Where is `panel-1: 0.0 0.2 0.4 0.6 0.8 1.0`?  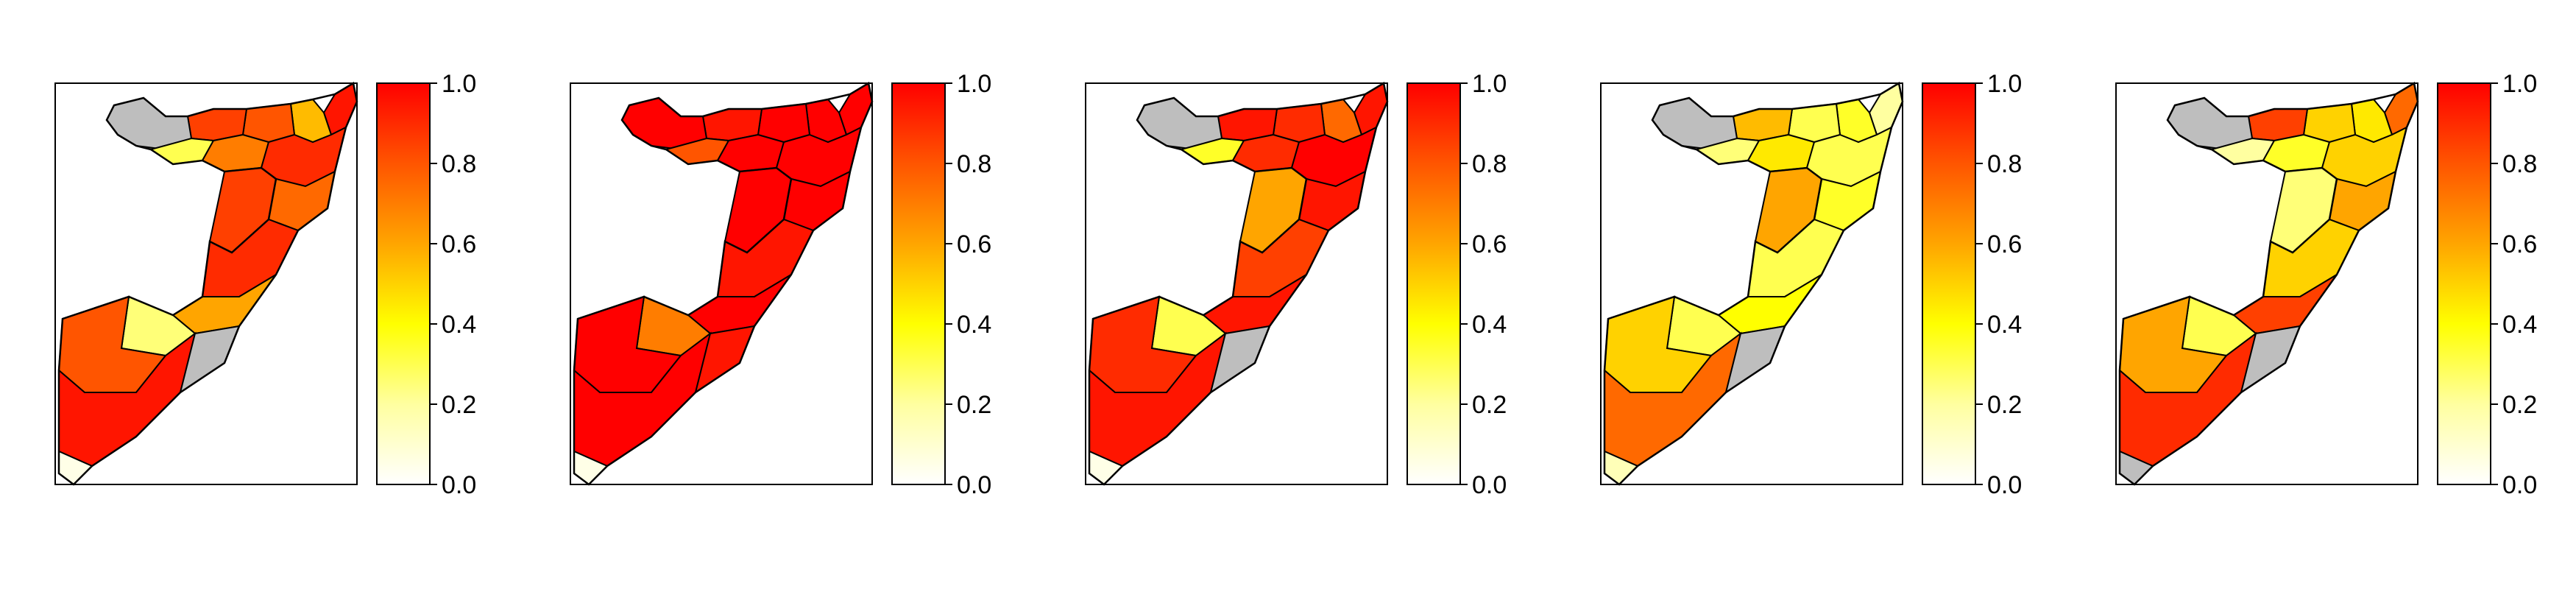 panel-1: 0.0 0.2 0.4 0.6 0.8 1.0 is located at coordinates (265, 284).